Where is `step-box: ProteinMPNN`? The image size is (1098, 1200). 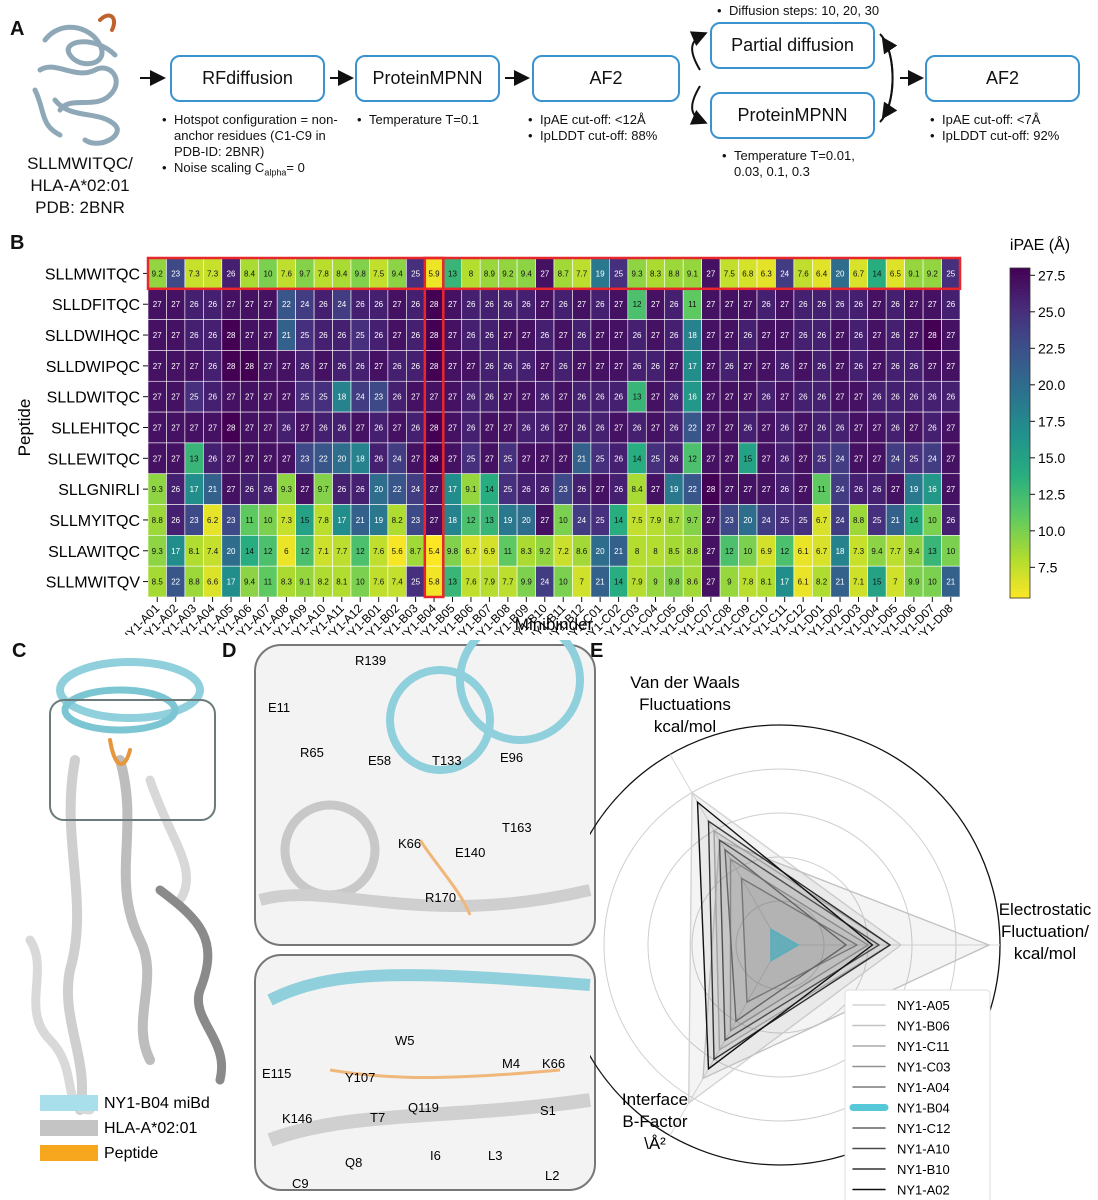
step-box: ProteinMPNN is located at coordinates (427, 78).